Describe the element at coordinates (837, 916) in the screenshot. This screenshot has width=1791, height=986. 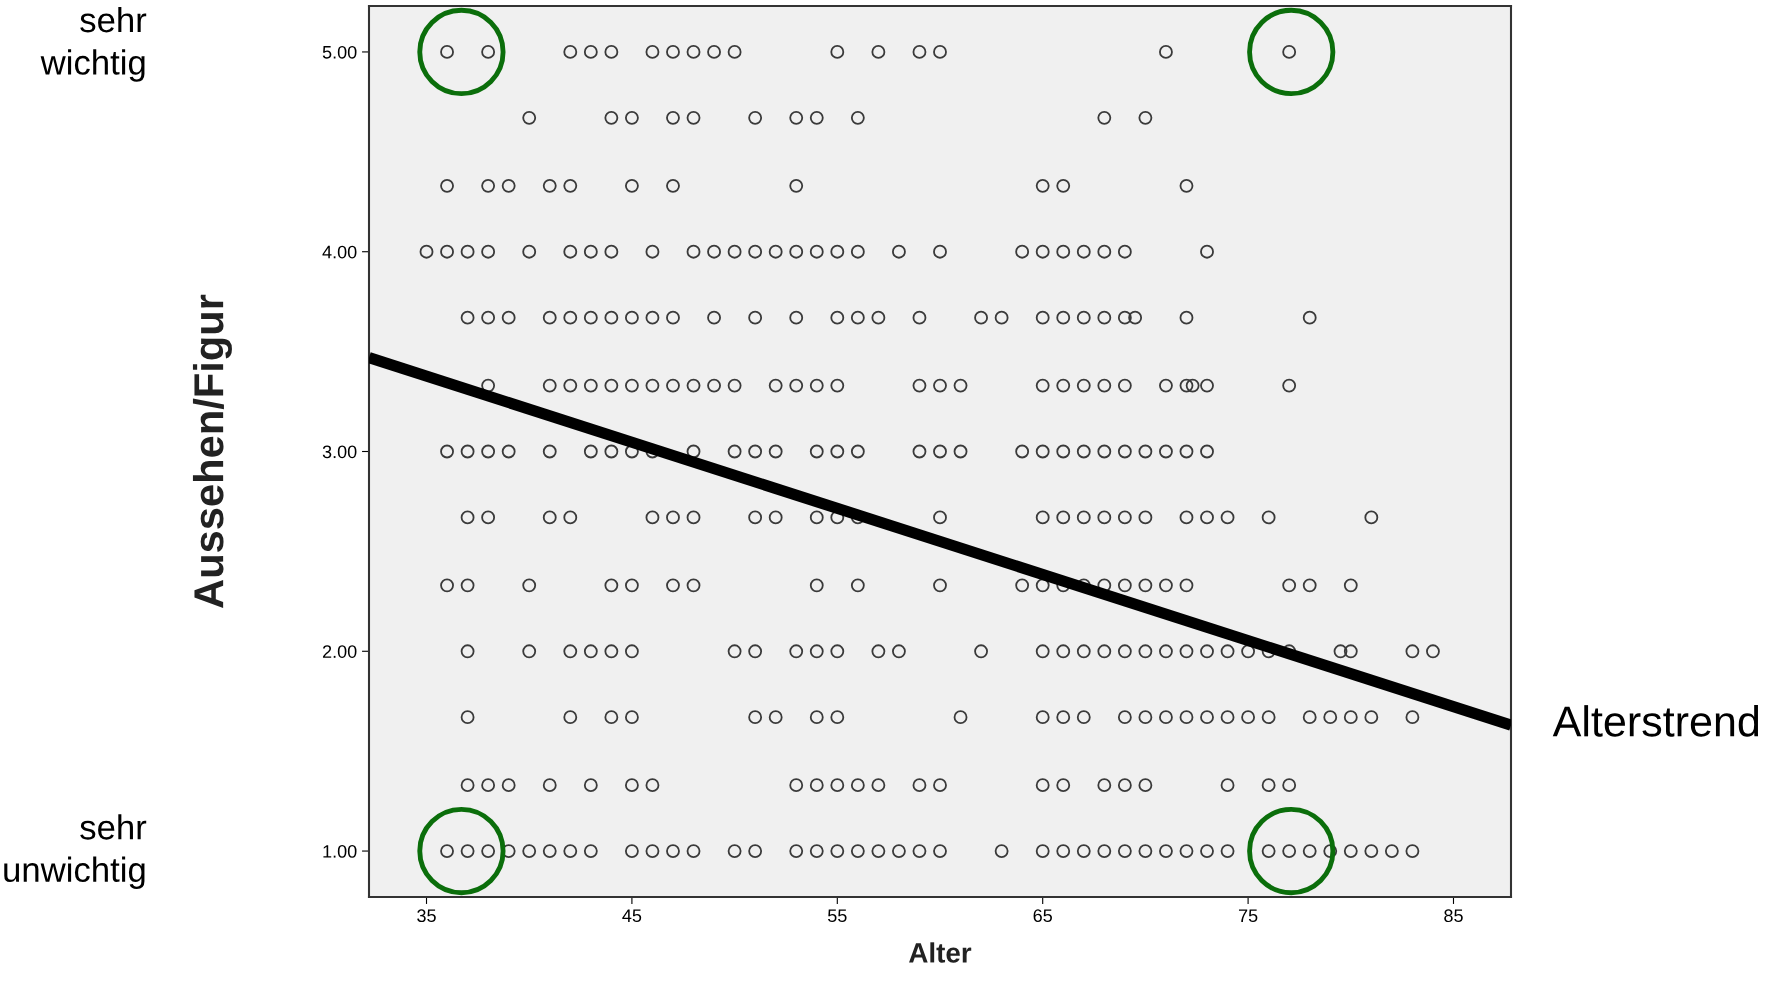
I see `x-tick-label: 55` at that location.